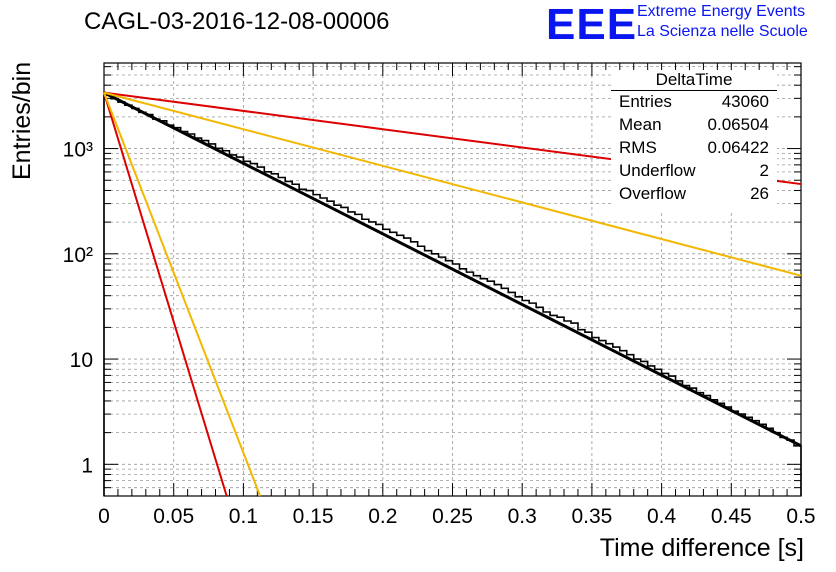  Describe the element at coordinates (800, 516) in the screenshot. I see `x-tick-label: 0.5` at that location.